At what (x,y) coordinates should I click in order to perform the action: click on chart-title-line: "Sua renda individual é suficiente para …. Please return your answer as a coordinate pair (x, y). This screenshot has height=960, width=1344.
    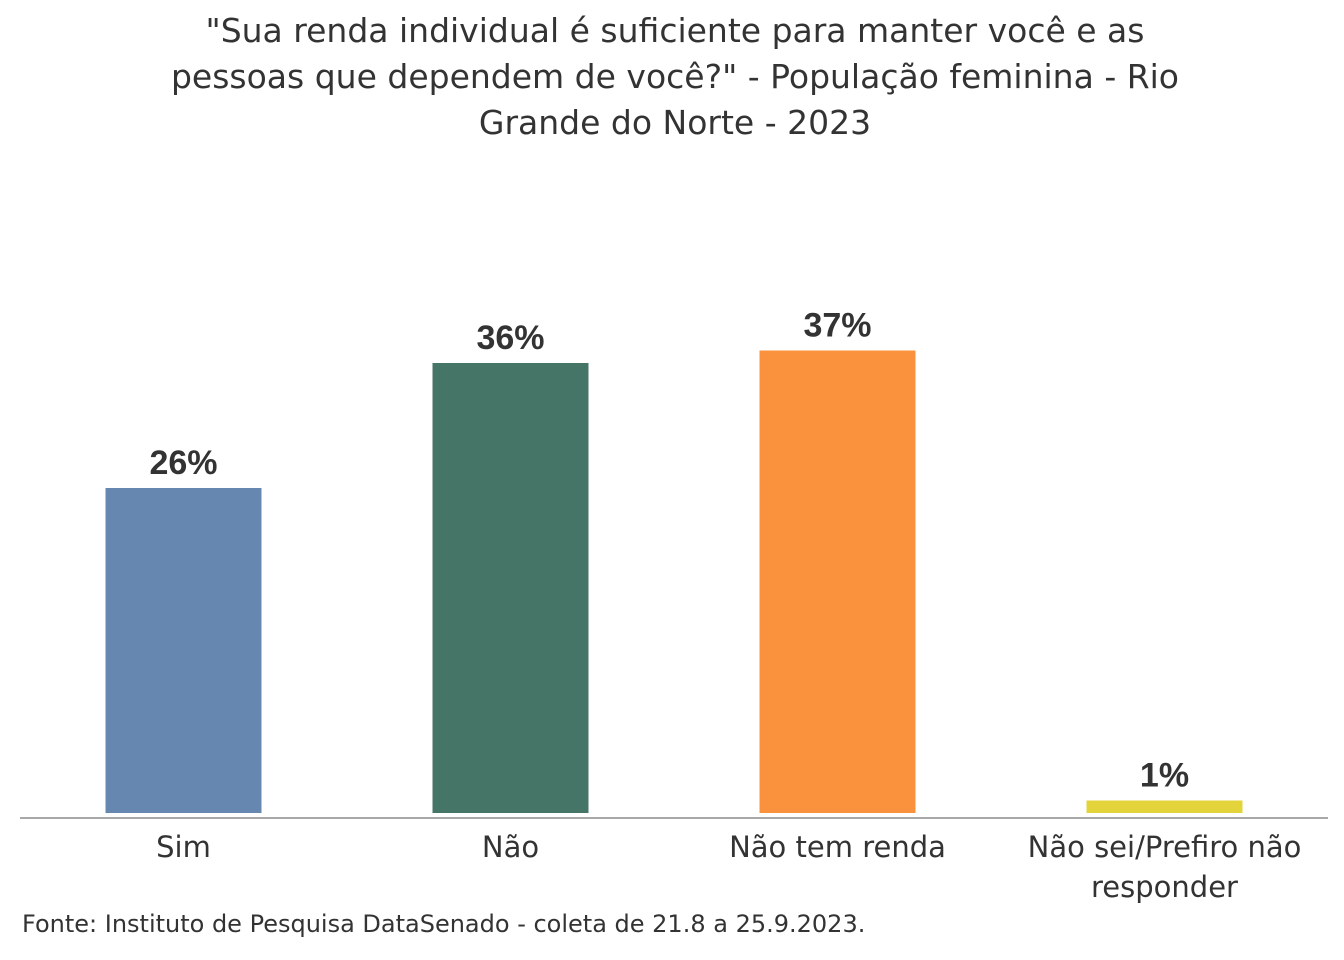
    Looking at the image, I should click on (675, 30).